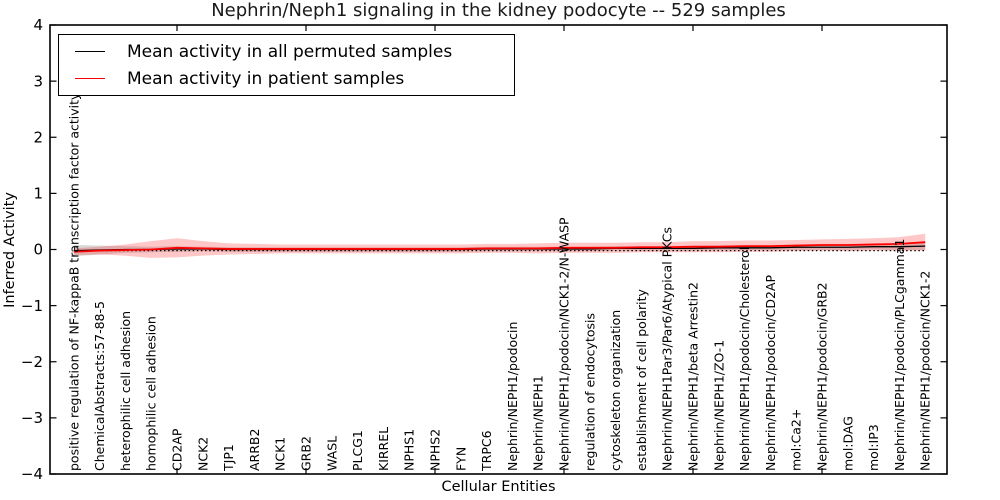  What do you see at coordinates (435, 450) in the screenshot?
I see `x-tick-label: NPHS2` at bounding box center [435, 450].